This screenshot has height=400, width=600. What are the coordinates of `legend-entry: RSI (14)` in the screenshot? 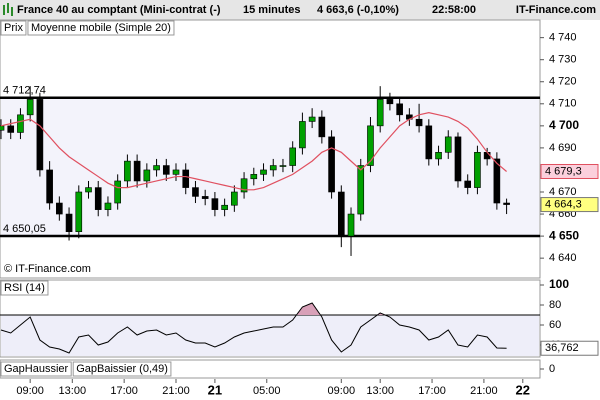 It's located at (24, 288).